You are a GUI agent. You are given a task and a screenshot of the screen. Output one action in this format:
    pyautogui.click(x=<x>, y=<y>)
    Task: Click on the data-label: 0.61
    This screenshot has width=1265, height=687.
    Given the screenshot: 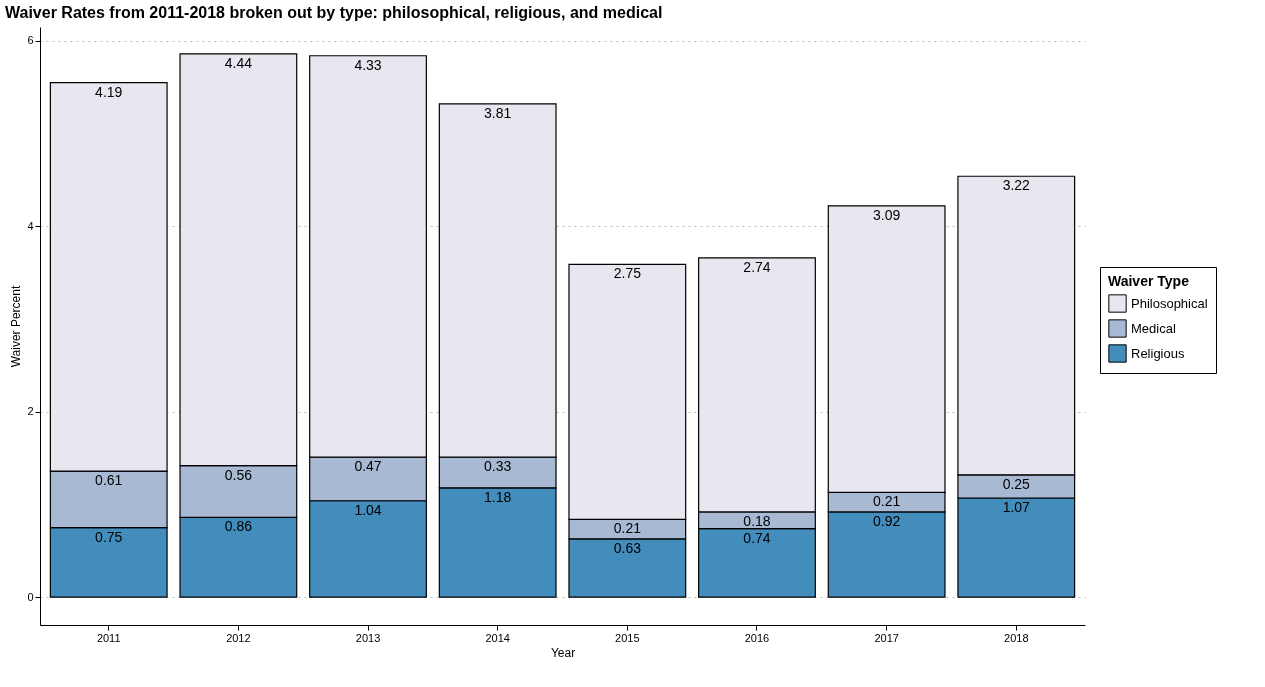 What is the action you would take?
    pyautogui.click(x=109, y=480)
    